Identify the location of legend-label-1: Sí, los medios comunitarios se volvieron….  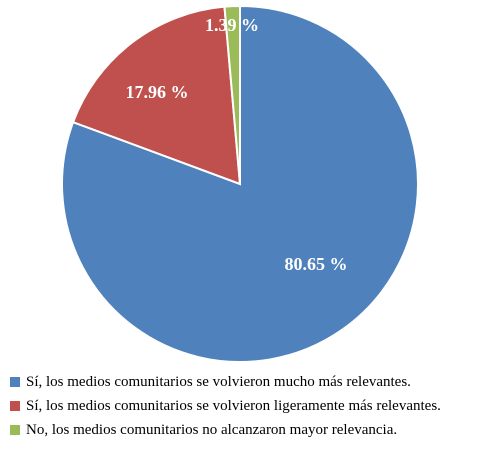
(218, 382).